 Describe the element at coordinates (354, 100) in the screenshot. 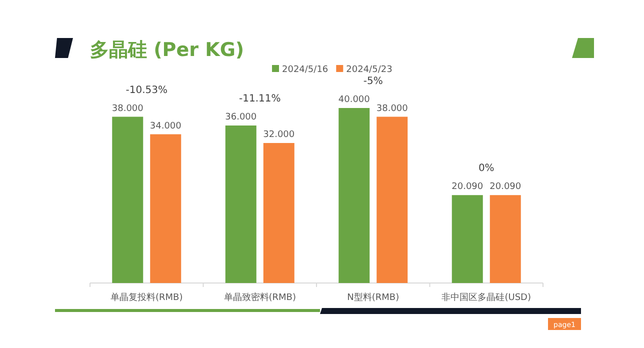

I see `data-label: 40.000` at that location.